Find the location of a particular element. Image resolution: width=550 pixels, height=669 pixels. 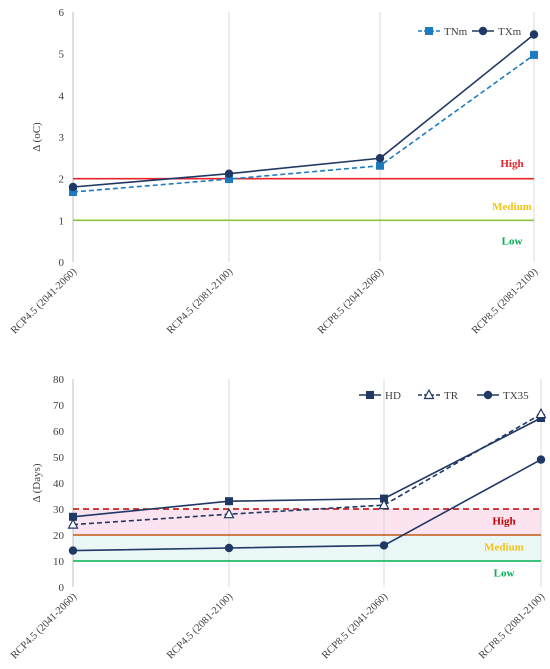

series-tx35 is located at coordinates (307, 505).